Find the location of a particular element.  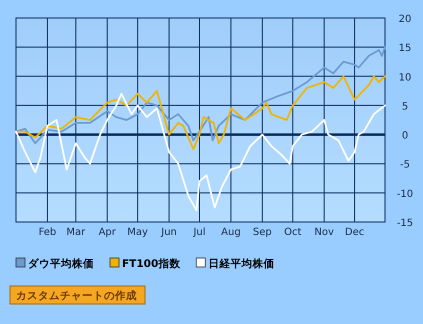

text: カスタムチャートの作成 is located at coordinates (76, 295).